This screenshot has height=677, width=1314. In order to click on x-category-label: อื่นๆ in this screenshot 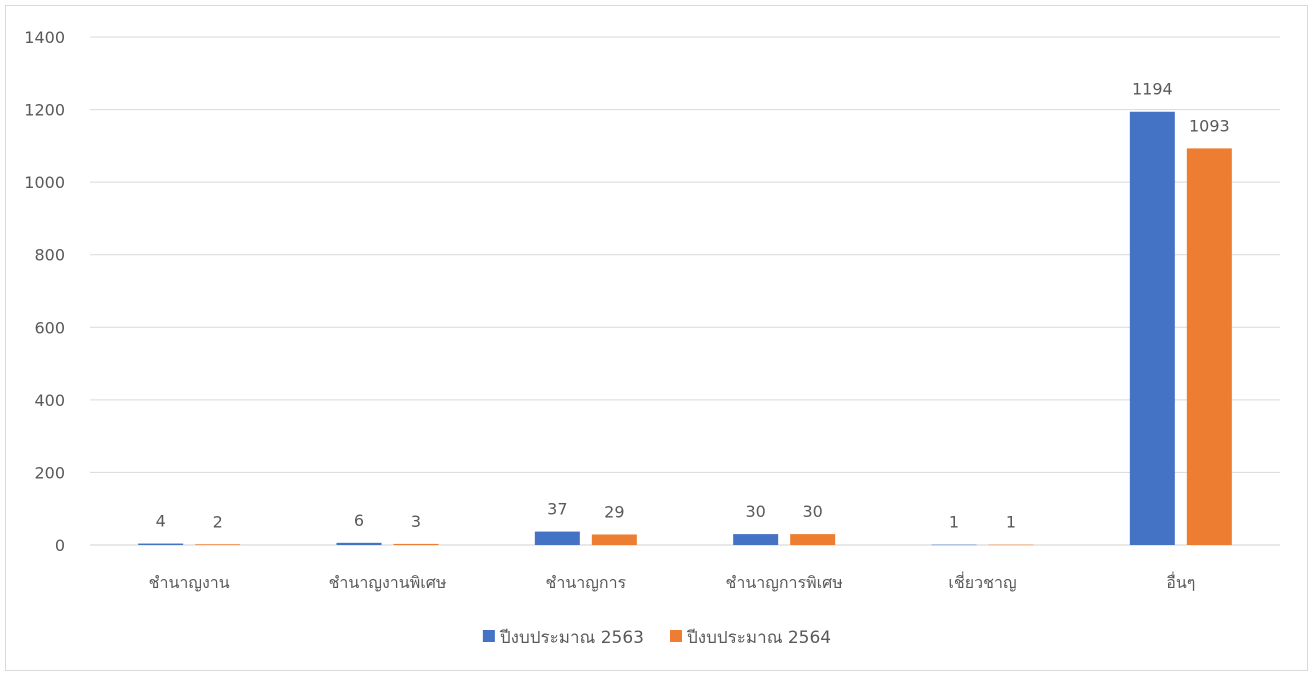, I will do `click(1180, 581)`.